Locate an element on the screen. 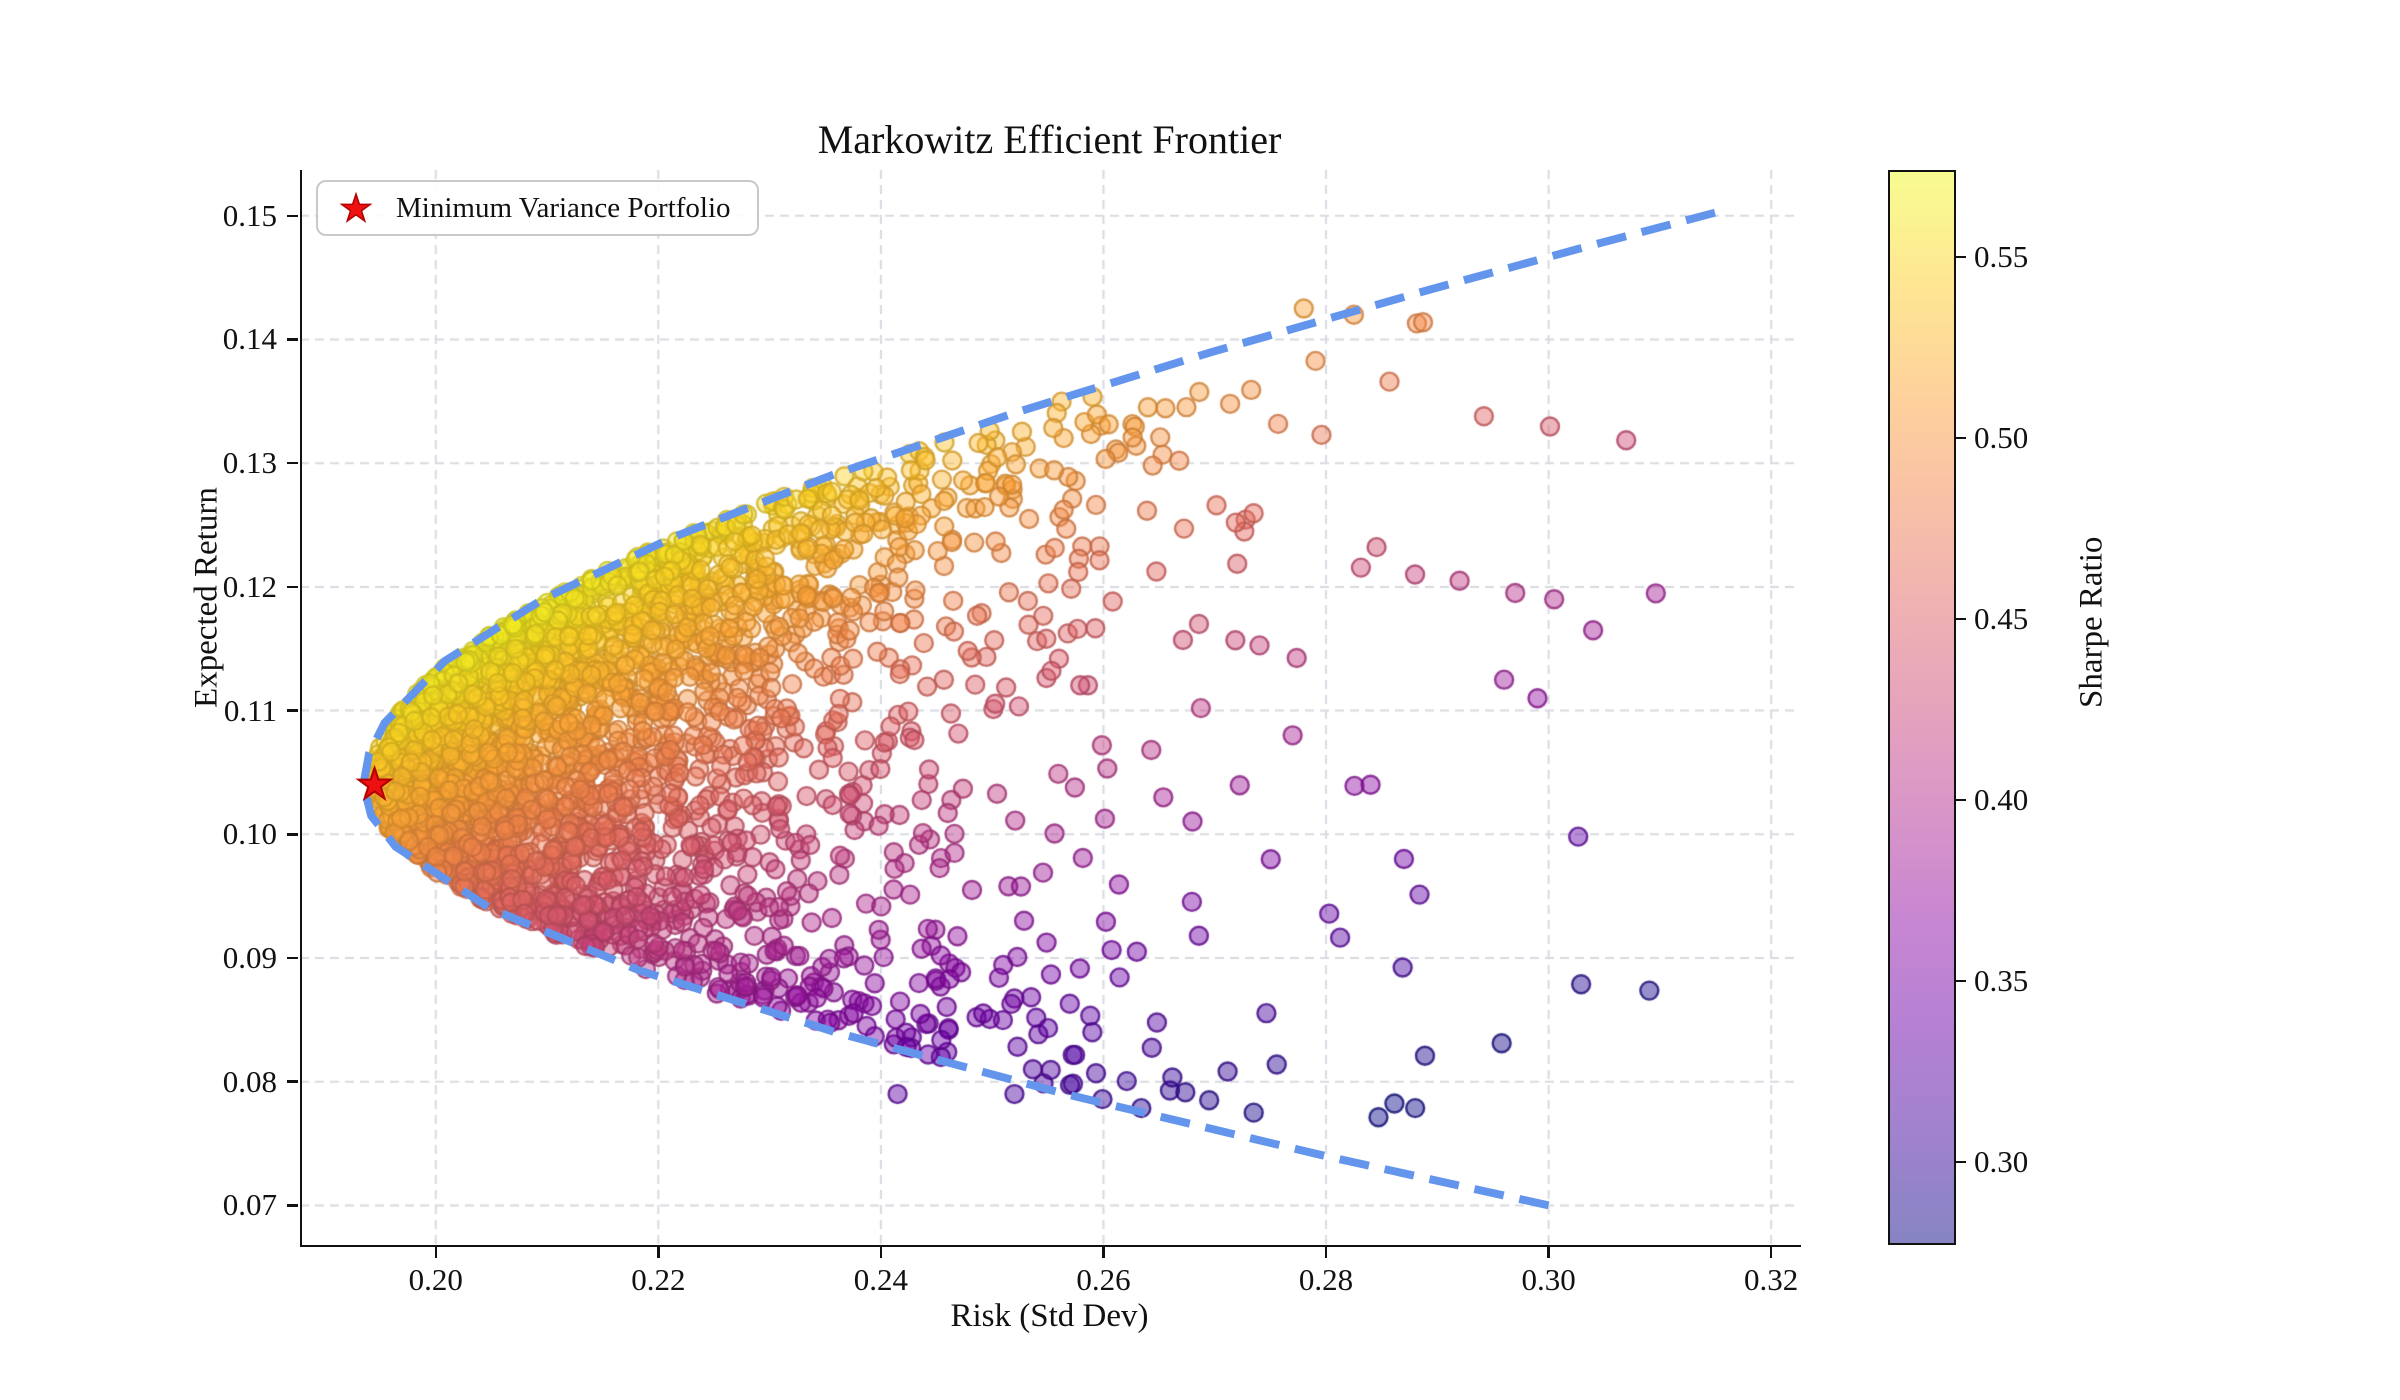 The height and width of the screenshot is (1400, 2400). colorbar-tick-label: 0.55 is located at coordinates (2001, 256).